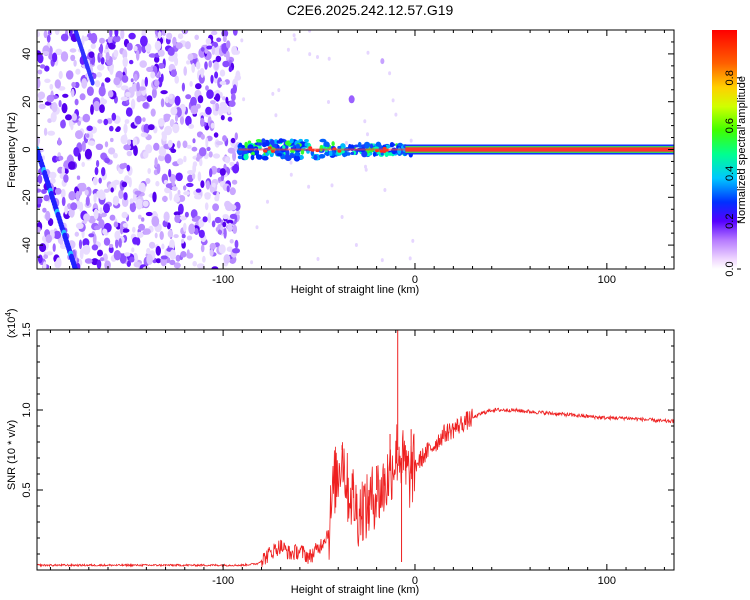 The height and width of the screenshot is (600, 750). What do you see at coordinates (382, 61) in the screenshot?
I see `isolated-blob` at bounding box center [382, 61].